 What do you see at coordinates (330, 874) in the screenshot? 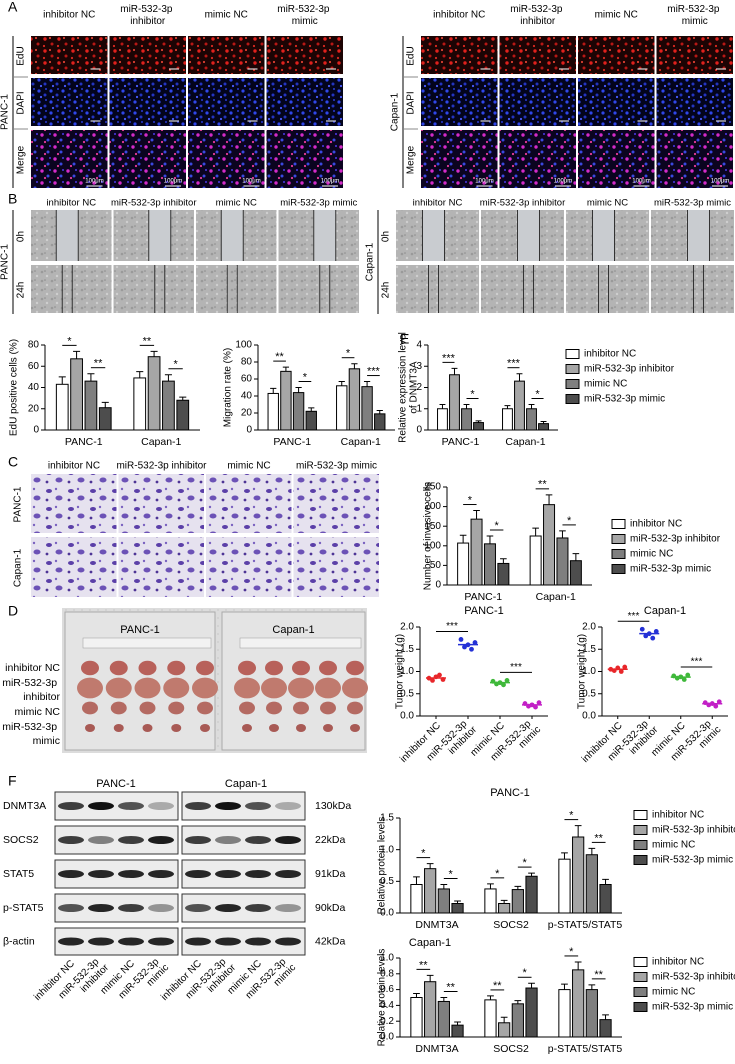
I see `size-label: 91kDa` at bounding box center [330, 874].